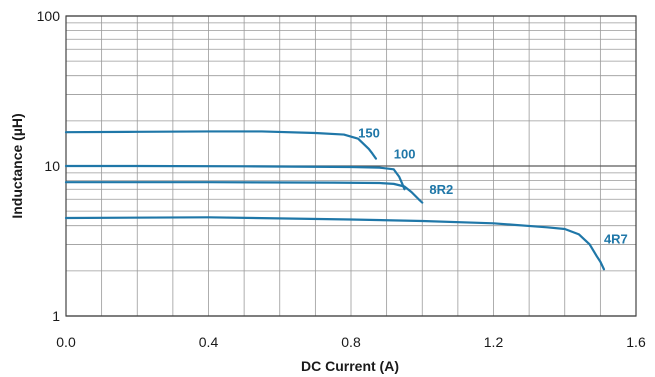 The height and width of the screenshot is (377, 655). What do you see at coordinates (616, 238) in the screenshot?
I see `series-label-4r7: 4R7` at bounding box center [616, 238].